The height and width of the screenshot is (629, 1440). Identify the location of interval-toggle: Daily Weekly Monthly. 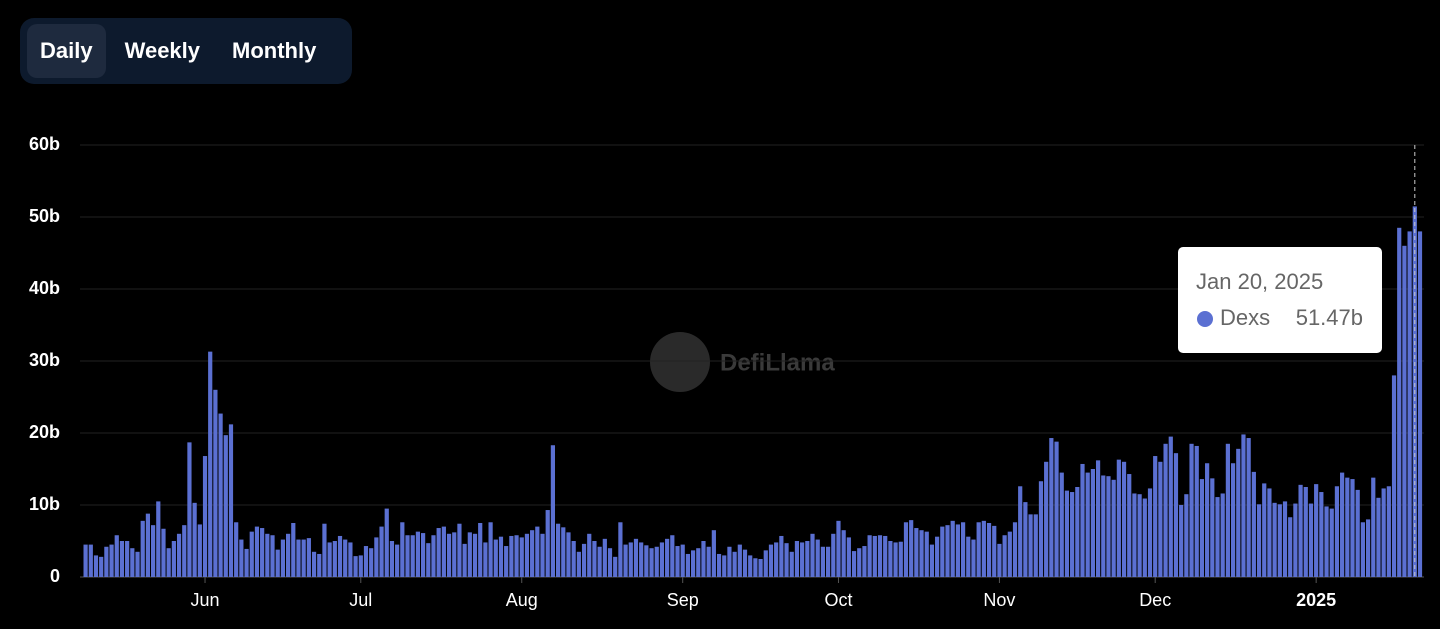
(186, 51).